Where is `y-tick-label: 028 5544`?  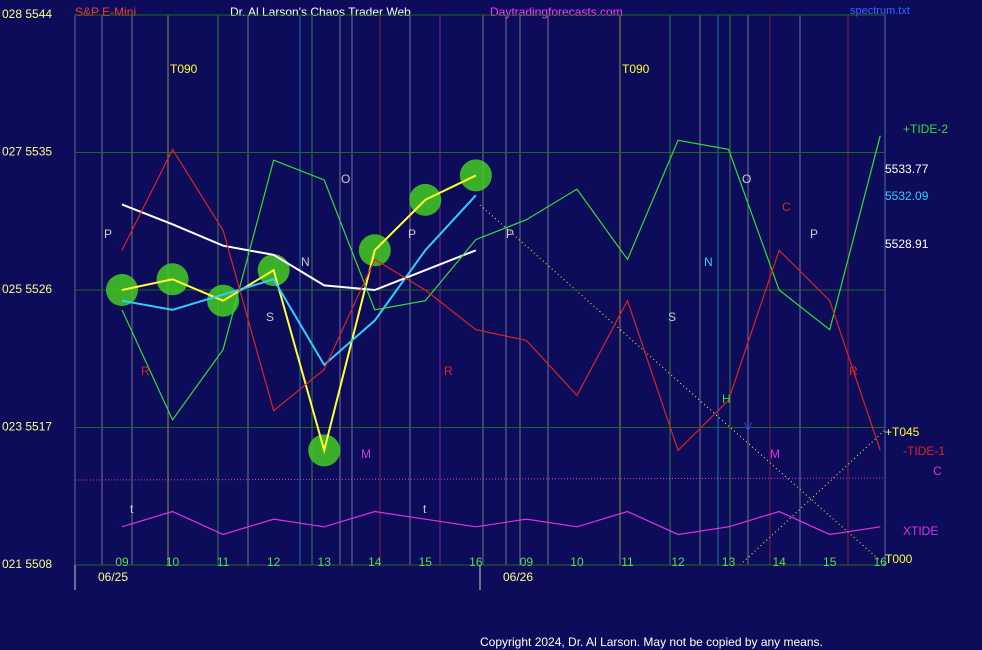 y-tick-label: 028 5544 is located at coordinates (27, 14).